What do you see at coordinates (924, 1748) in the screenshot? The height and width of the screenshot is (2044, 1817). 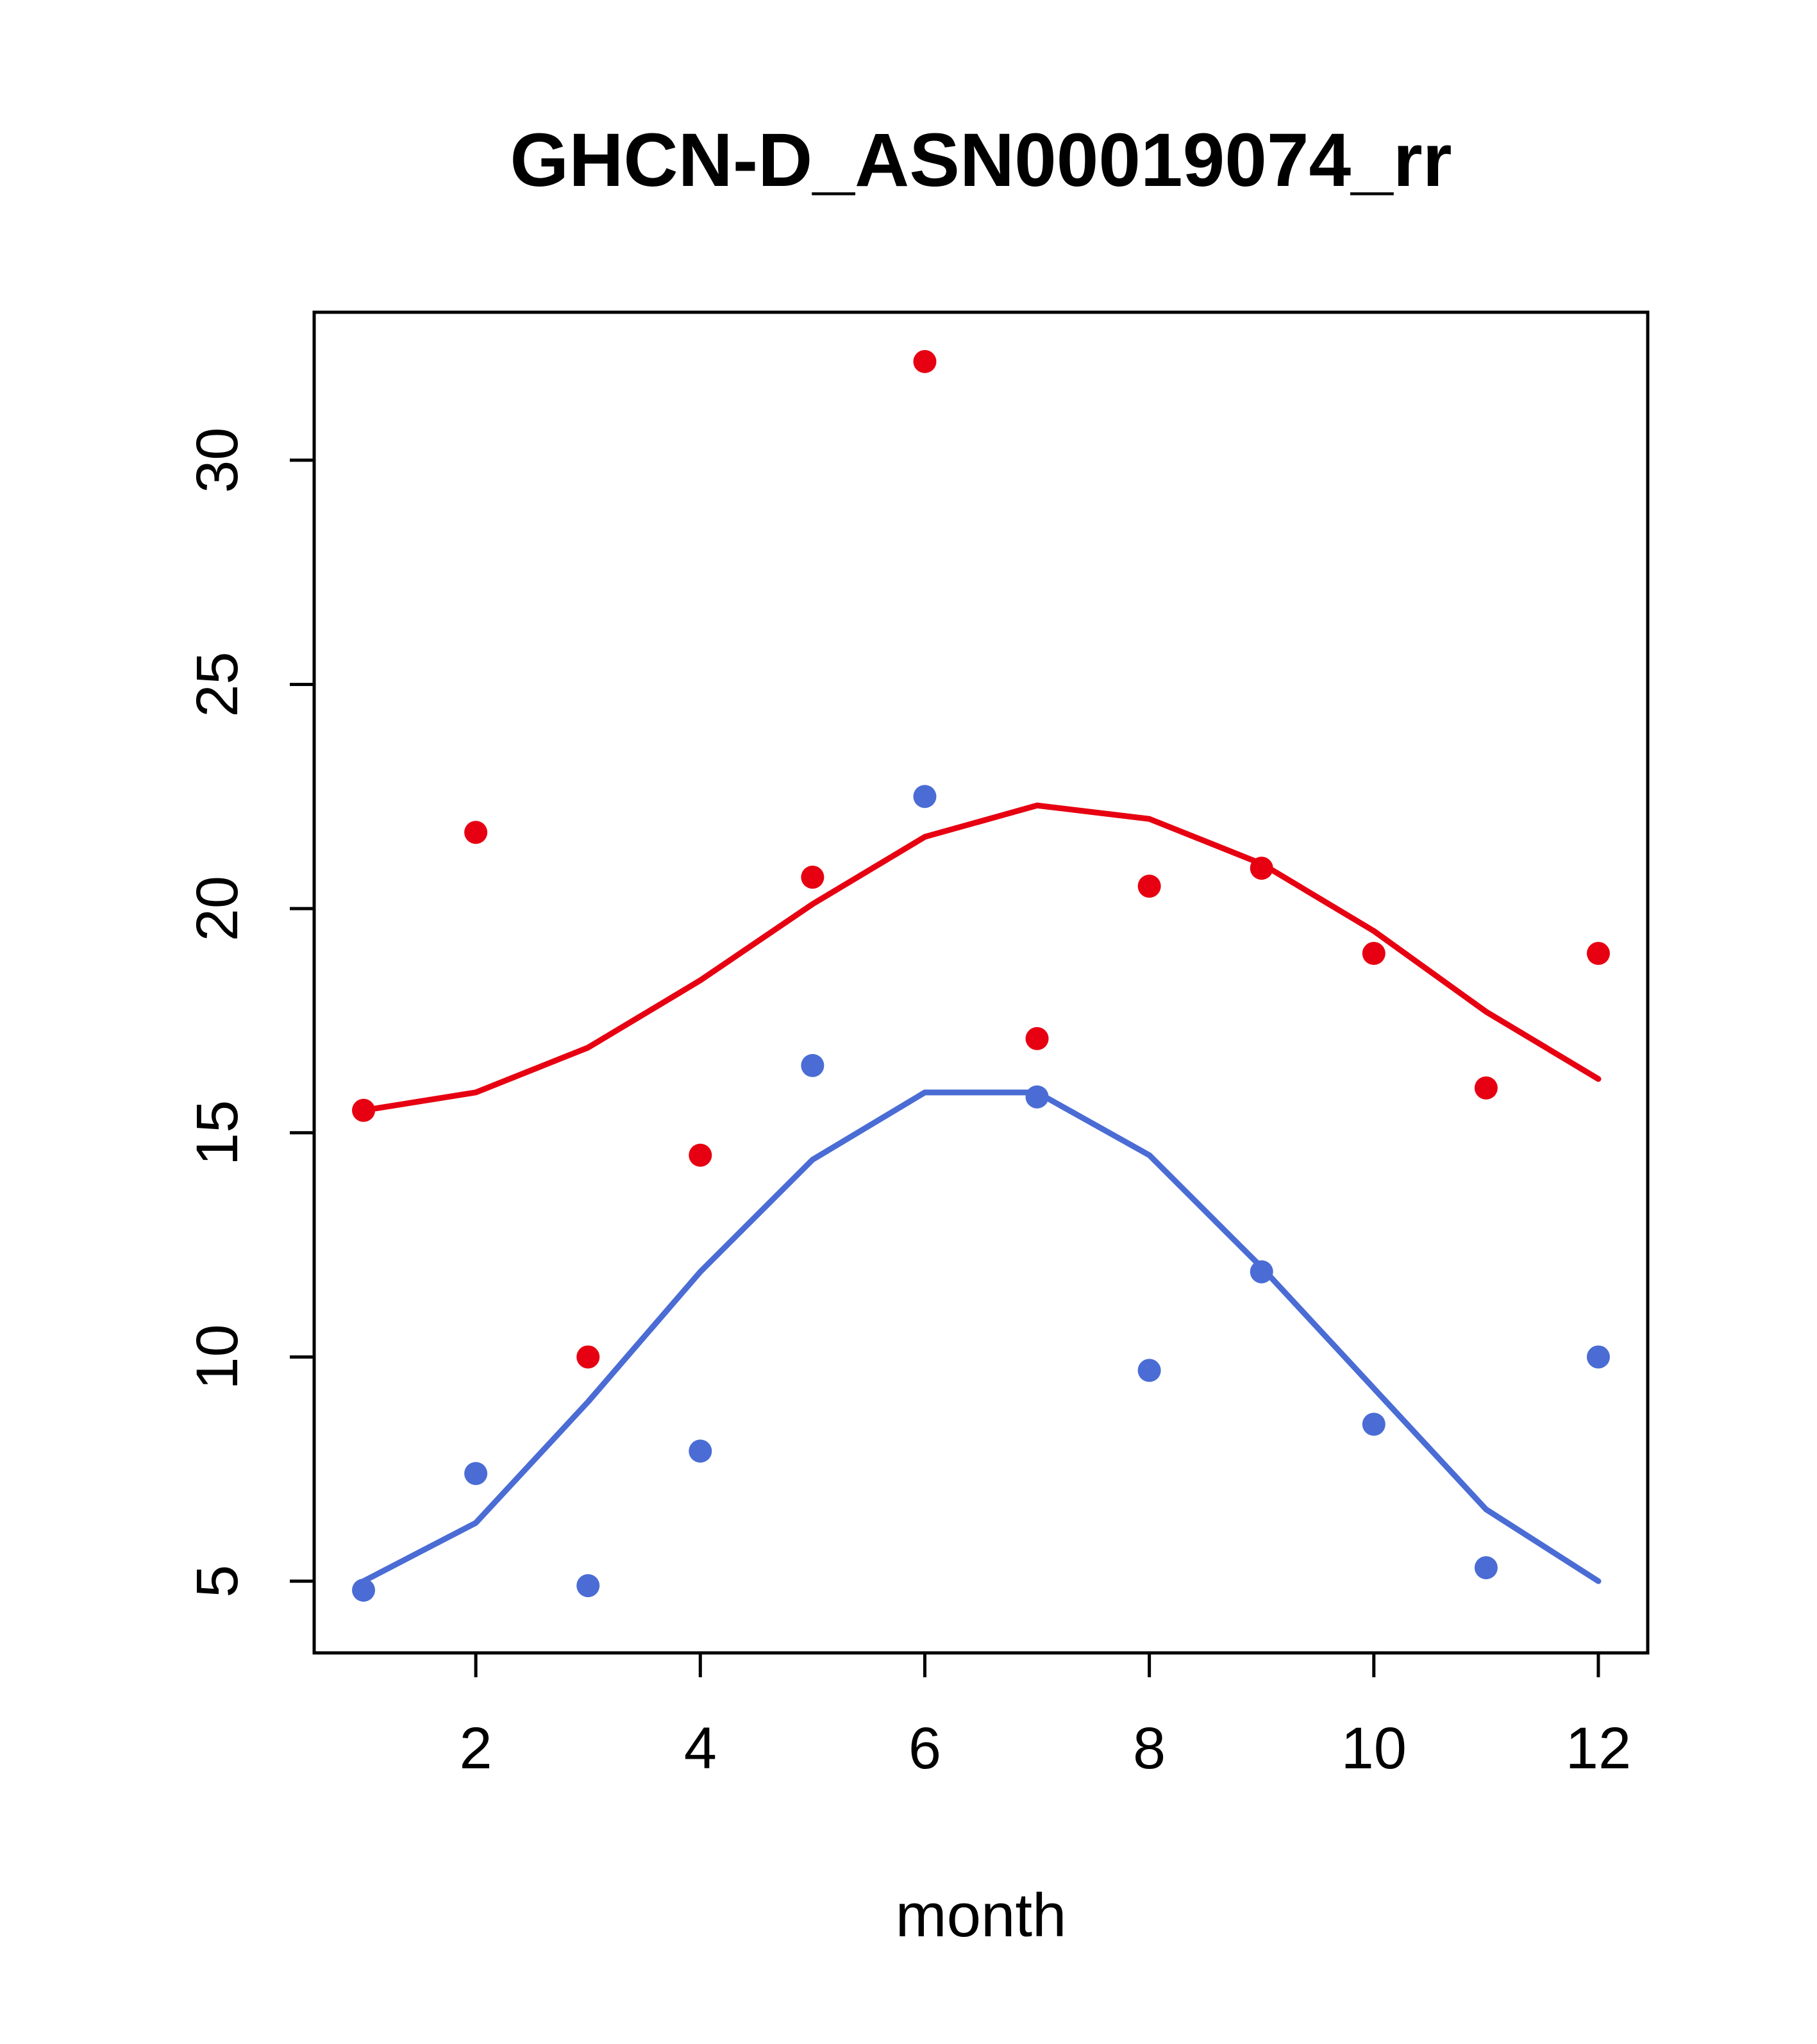 I see `x-tick-label: 6` at bounding box center [924, 1748].